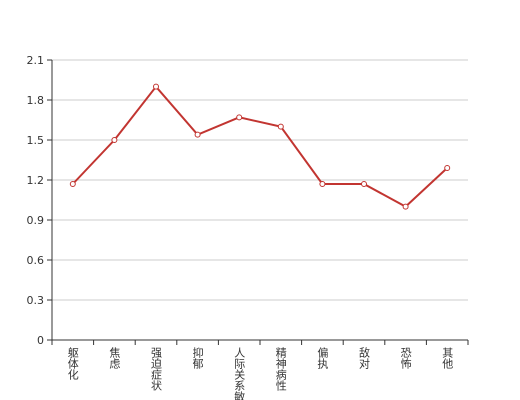  What do you see at coordinates (280, 369) in the screenshot?
I see `x-tick-label: 精神病性` at bounding box center [280, 369].